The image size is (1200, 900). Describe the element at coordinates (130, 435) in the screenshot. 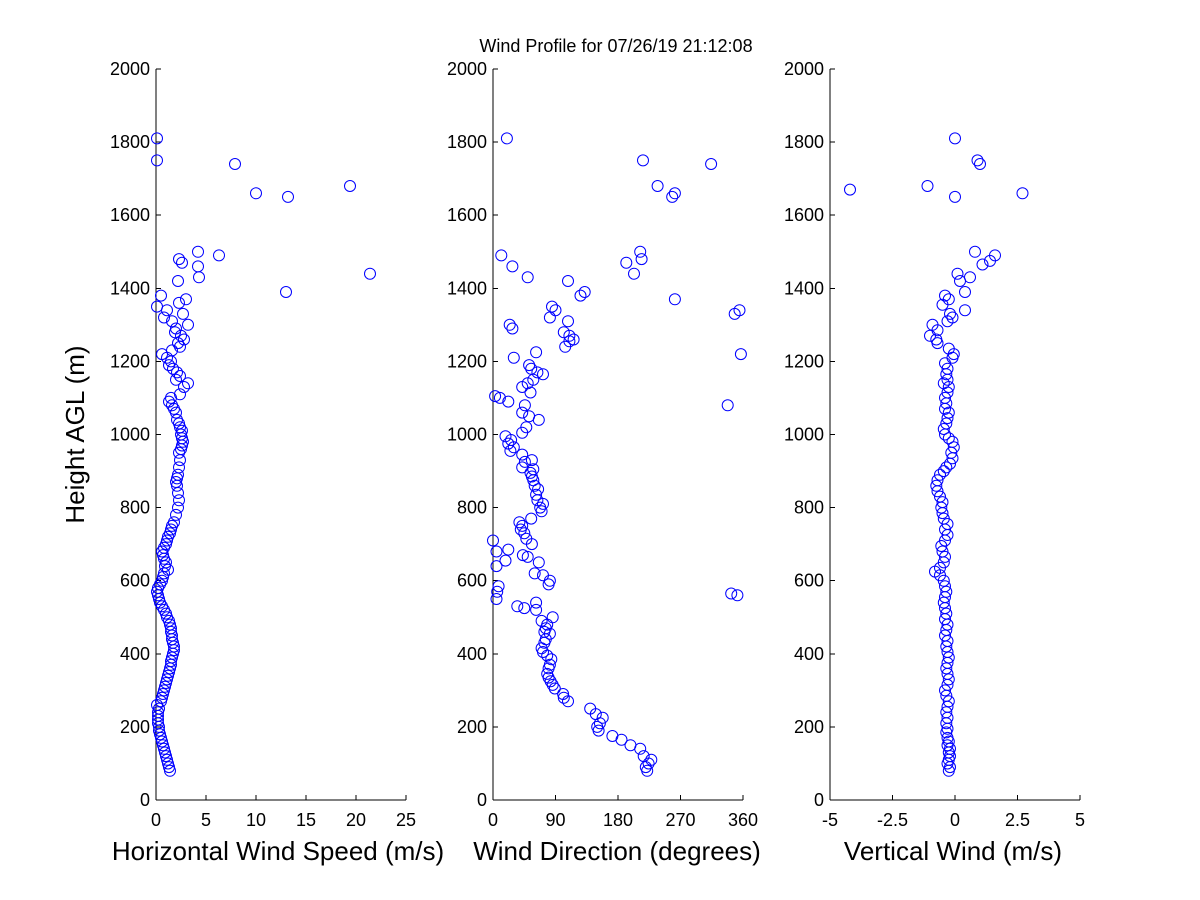

I see `y-tick-label: 1000` at that location.